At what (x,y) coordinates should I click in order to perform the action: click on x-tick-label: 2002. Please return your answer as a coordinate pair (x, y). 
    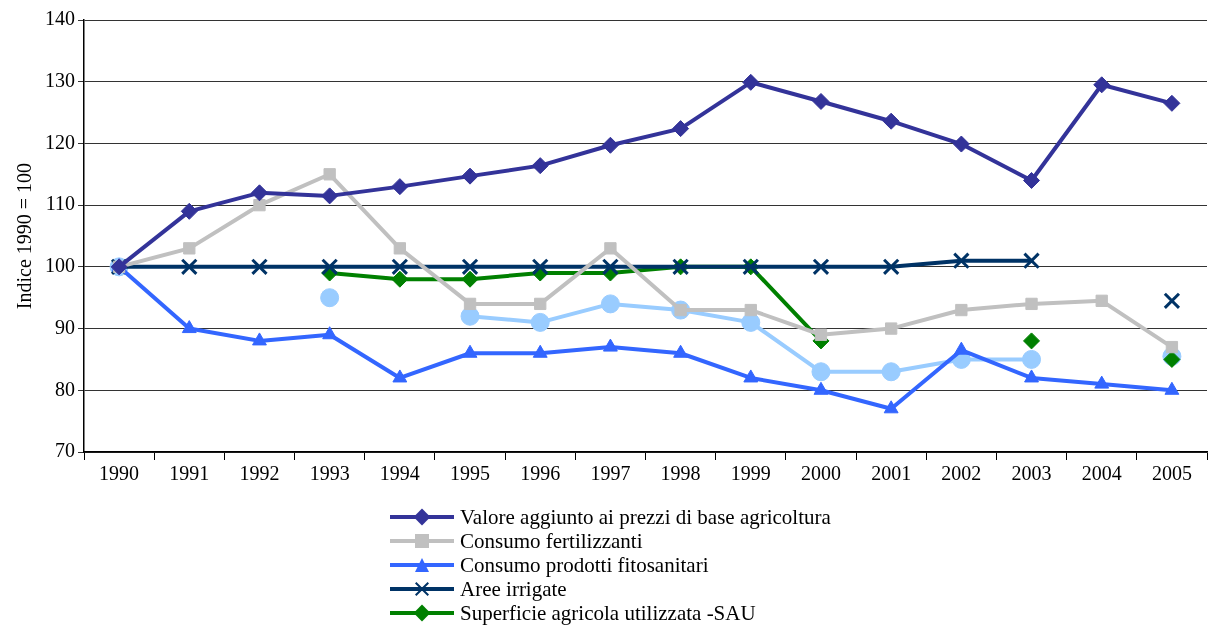
    Looking at the image, I should click on (961, 473).